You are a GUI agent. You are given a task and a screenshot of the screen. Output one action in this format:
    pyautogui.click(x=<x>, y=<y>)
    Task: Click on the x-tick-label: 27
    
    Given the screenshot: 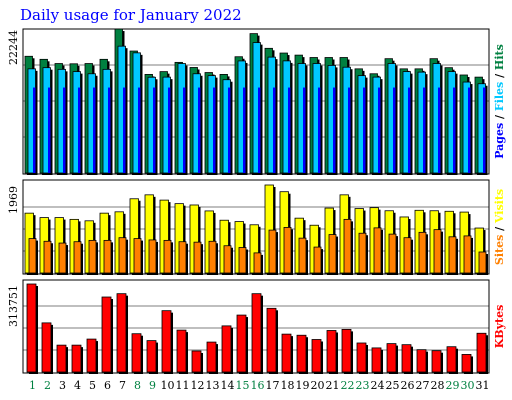 What is the action you would take?
    pyautogui.click(x=423, y=385)
    